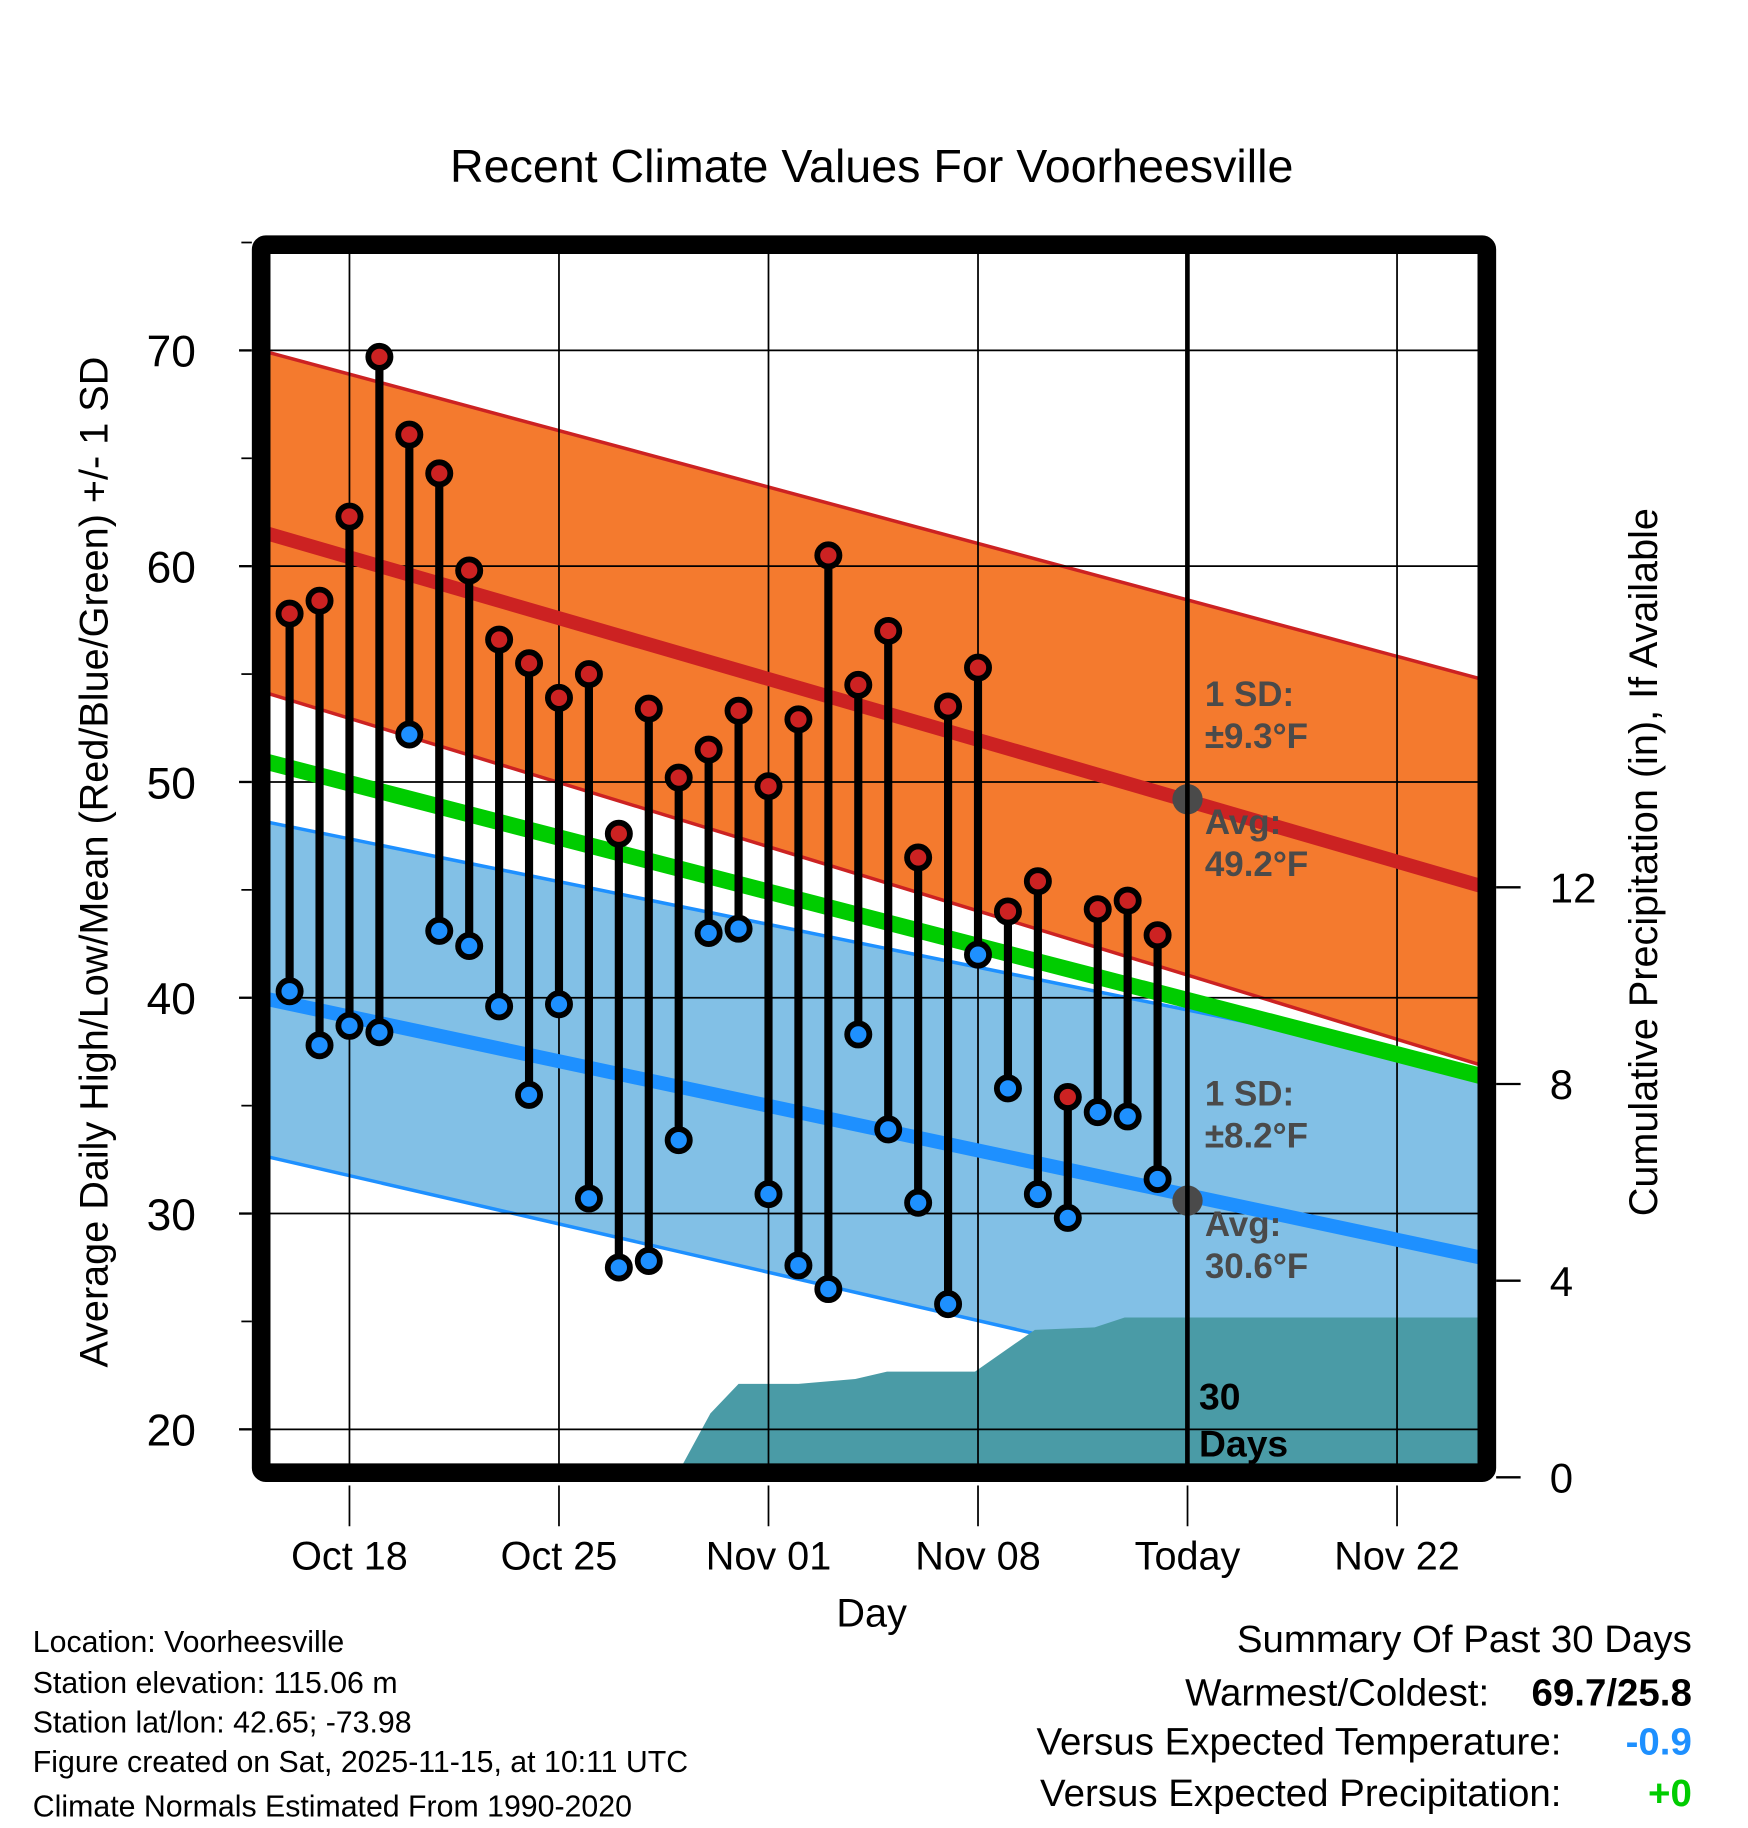 The height and width of the screenshot is (1828, 1748). Describe the element at coordinates (1188, 1556) in the screenshot. I see `x-tick-label: Today` at that location.